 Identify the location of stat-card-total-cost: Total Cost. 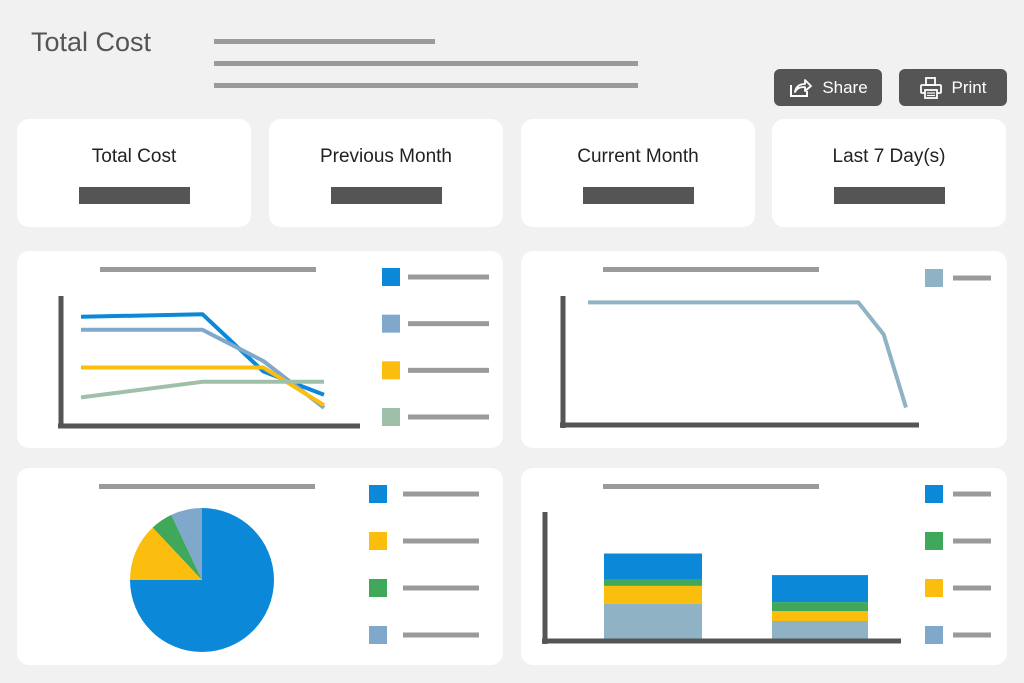
(134, 173).